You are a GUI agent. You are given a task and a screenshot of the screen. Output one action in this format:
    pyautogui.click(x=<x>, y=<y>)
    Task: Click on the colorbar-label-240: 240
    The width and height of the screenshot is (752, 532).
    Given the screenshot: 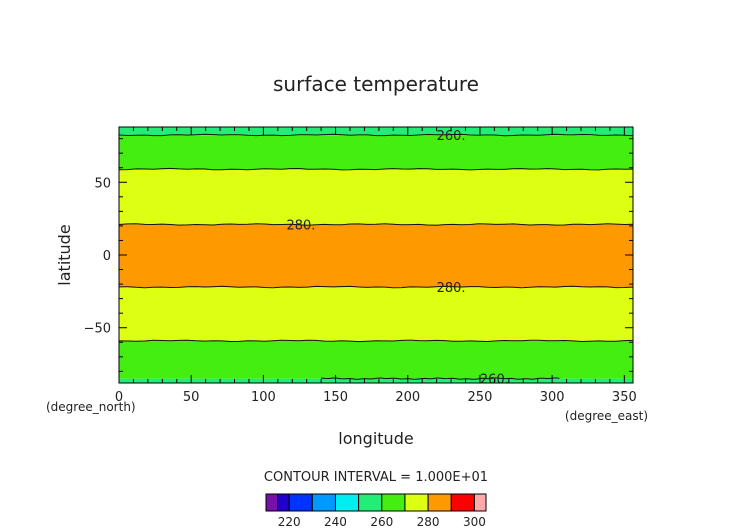 What is the action you would take?
    pyautogui.click(x=335, y=522)
    